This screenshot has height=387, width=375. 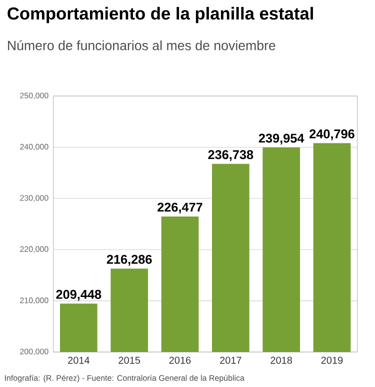 What do you see at coordinates (129, 360) in the screenshot?
I see `x-tick-label: 2015` at bounding box center [129, 360].